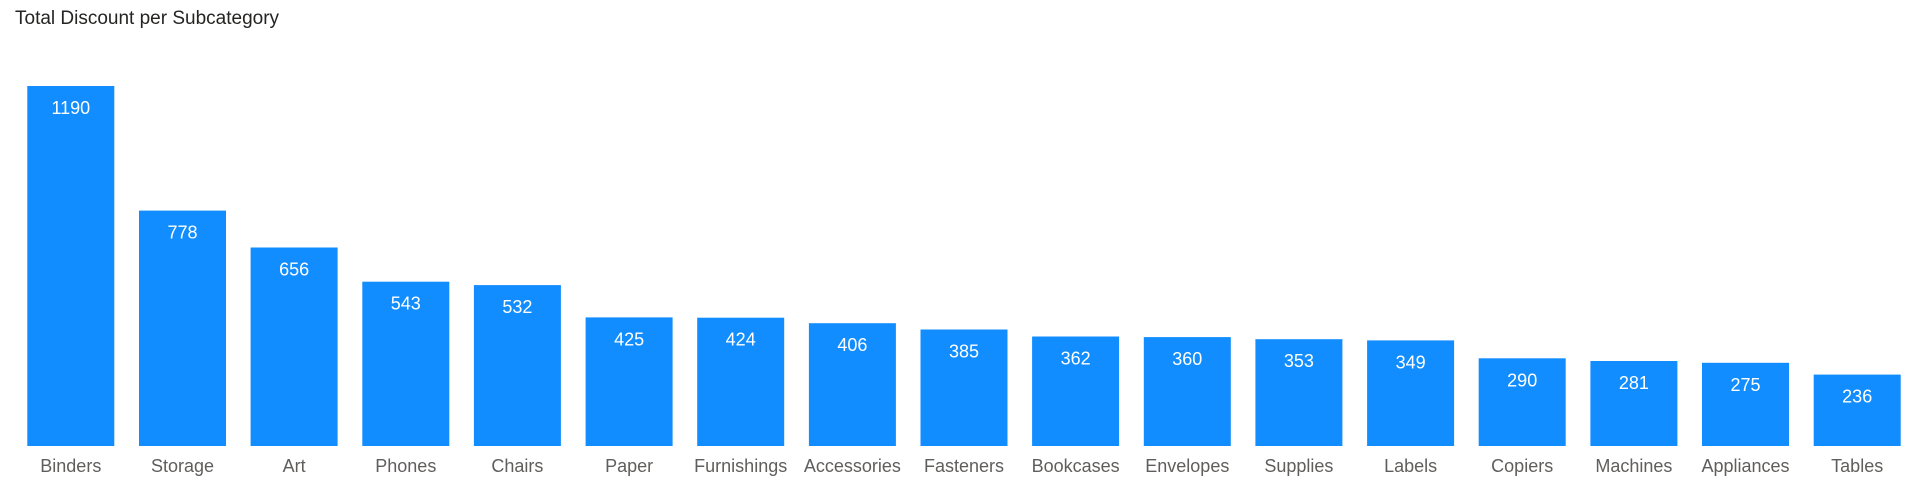 The height and width of the screenshot is (477, 1928). I want to click on bar-machines, so click(1634, 403).